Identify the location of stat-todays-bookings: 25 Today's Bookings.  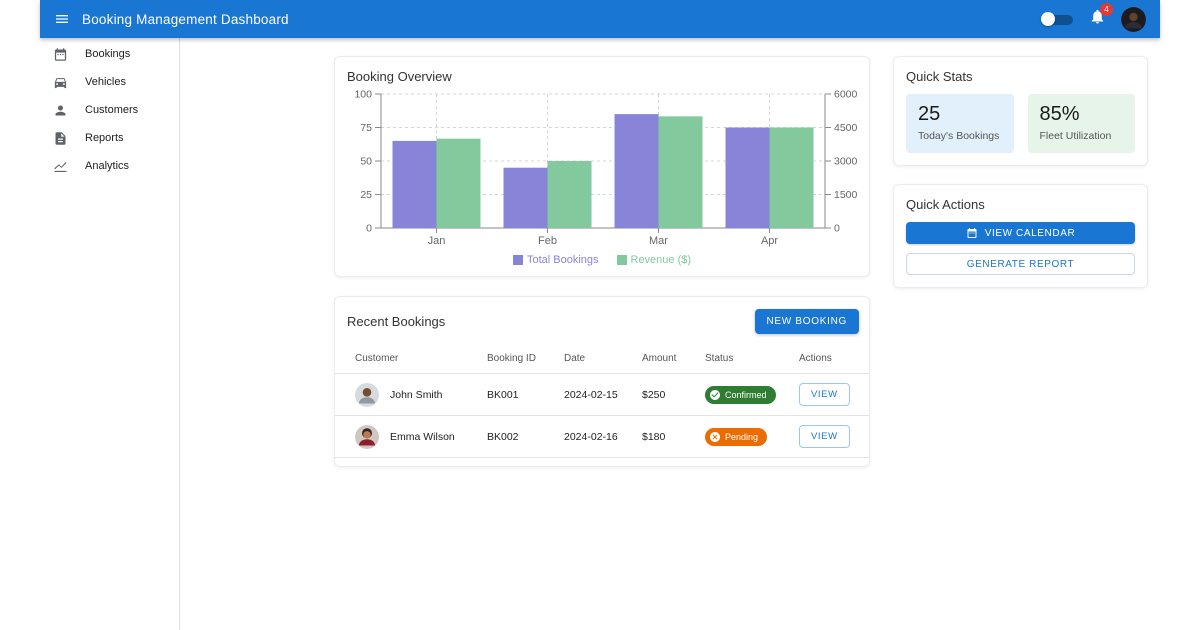
(960, 123).